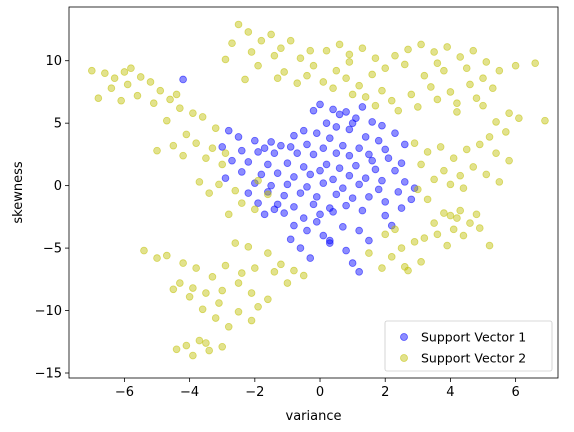 The width and height of the screenshot is (574, 432). I want to click on x-tick-label: 2, so click(385, 392).